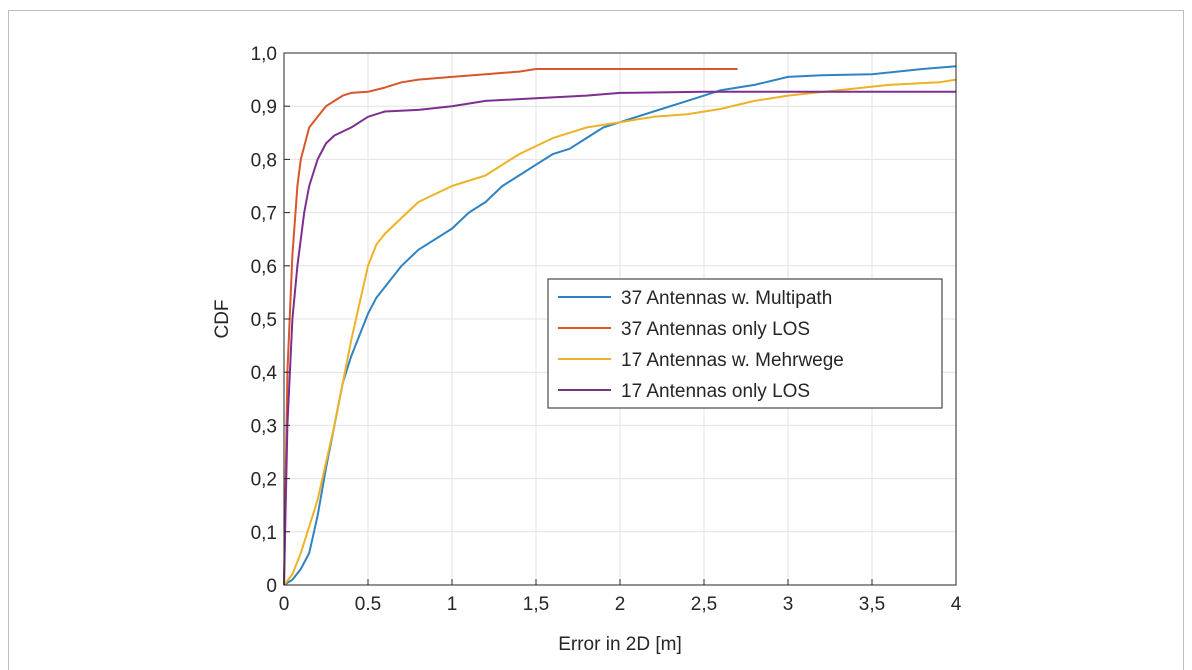  I want to click on y-axis-label: CDF, so click(222, 318).